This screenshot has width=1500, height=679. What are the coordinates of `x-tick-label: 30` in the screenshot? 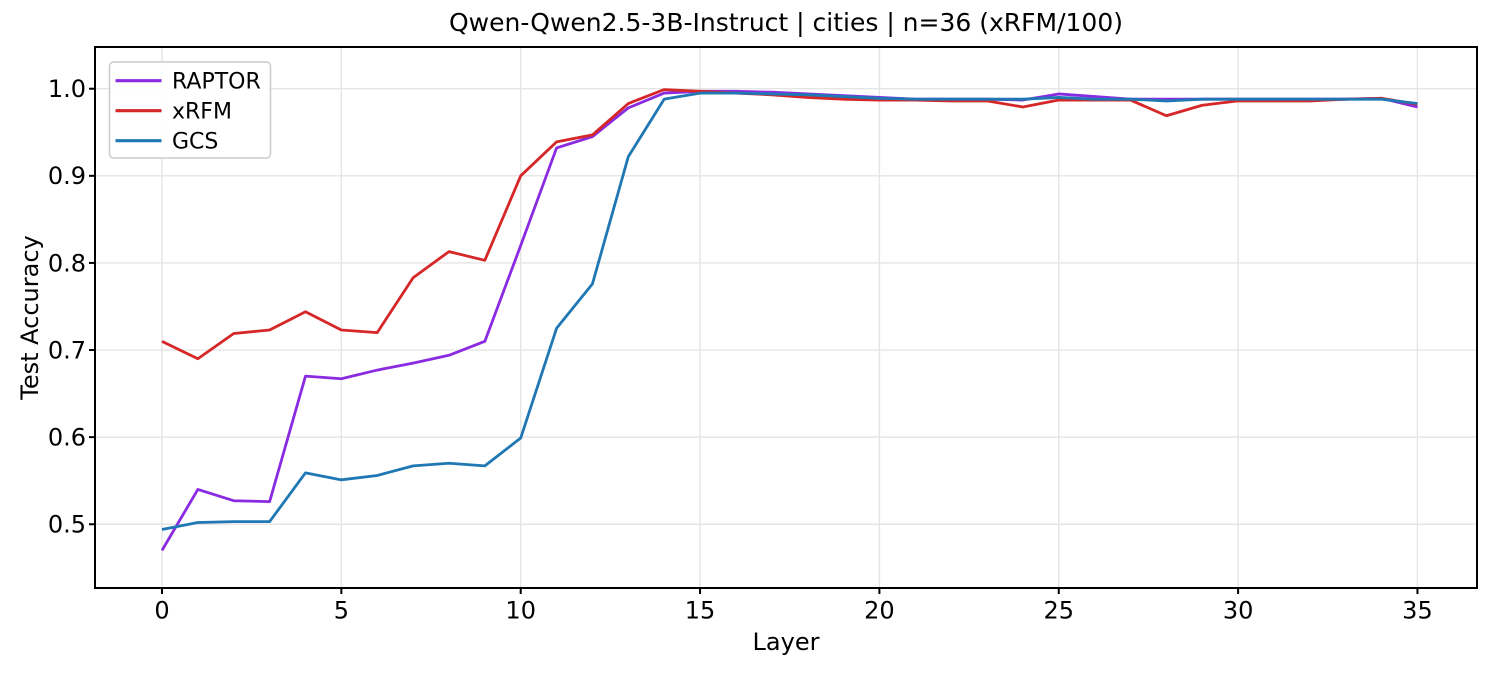 It's located at (1238, 611).